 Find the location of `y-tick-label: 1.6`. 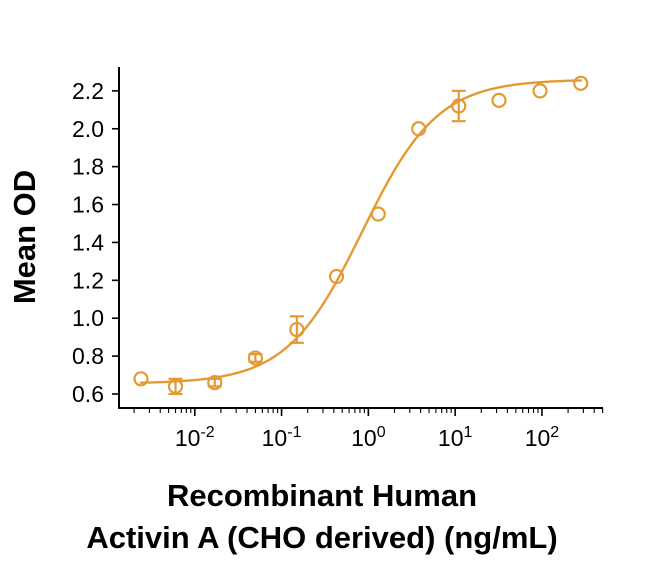

y-tick-label: 1.6 is located at coordinates (88, 205).